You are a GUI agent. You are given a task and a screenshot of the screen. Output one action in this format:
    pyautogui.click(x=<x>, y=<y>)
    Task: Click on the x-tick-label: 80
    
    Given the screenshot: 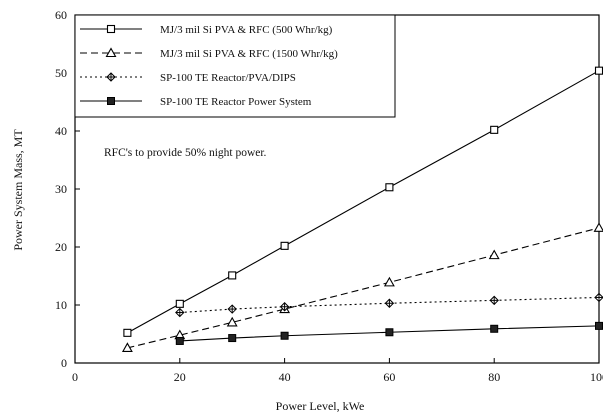 What is the action you would take?
    pyautogui.click(x=494, y=377)
    